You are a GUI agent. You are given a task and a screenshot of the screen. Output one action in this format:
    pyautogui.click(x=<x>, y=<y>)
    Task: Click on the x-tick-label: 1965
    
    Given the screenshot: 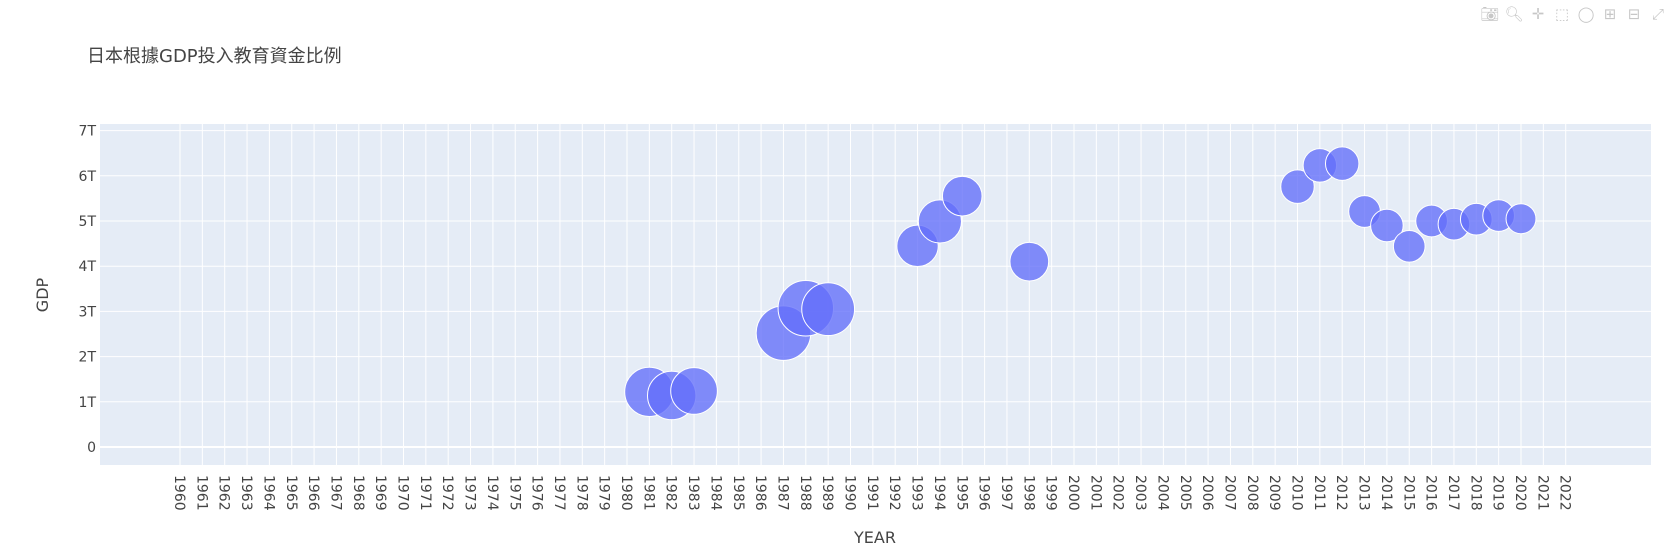 What is the action you would take?
    pyautogui.click(x=291, y=493)
    